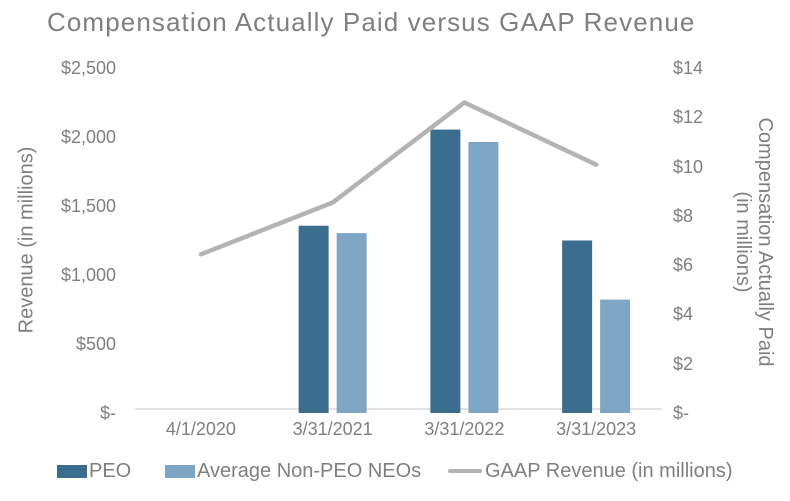 The image size is (790, 501). Describe the element at coordinates (683, 314) in the screenshot. I see `right-axis-tick: $4` at that location.